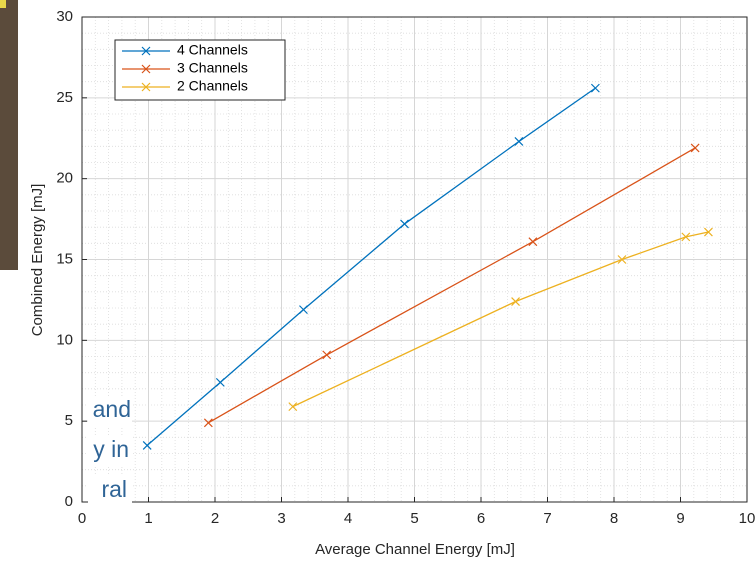 The height and width of the screenshot is (561, 756). Describe the element at coordinates (212, 86) in the screenshot. I see `legend-label: 2 Channels` at that location.